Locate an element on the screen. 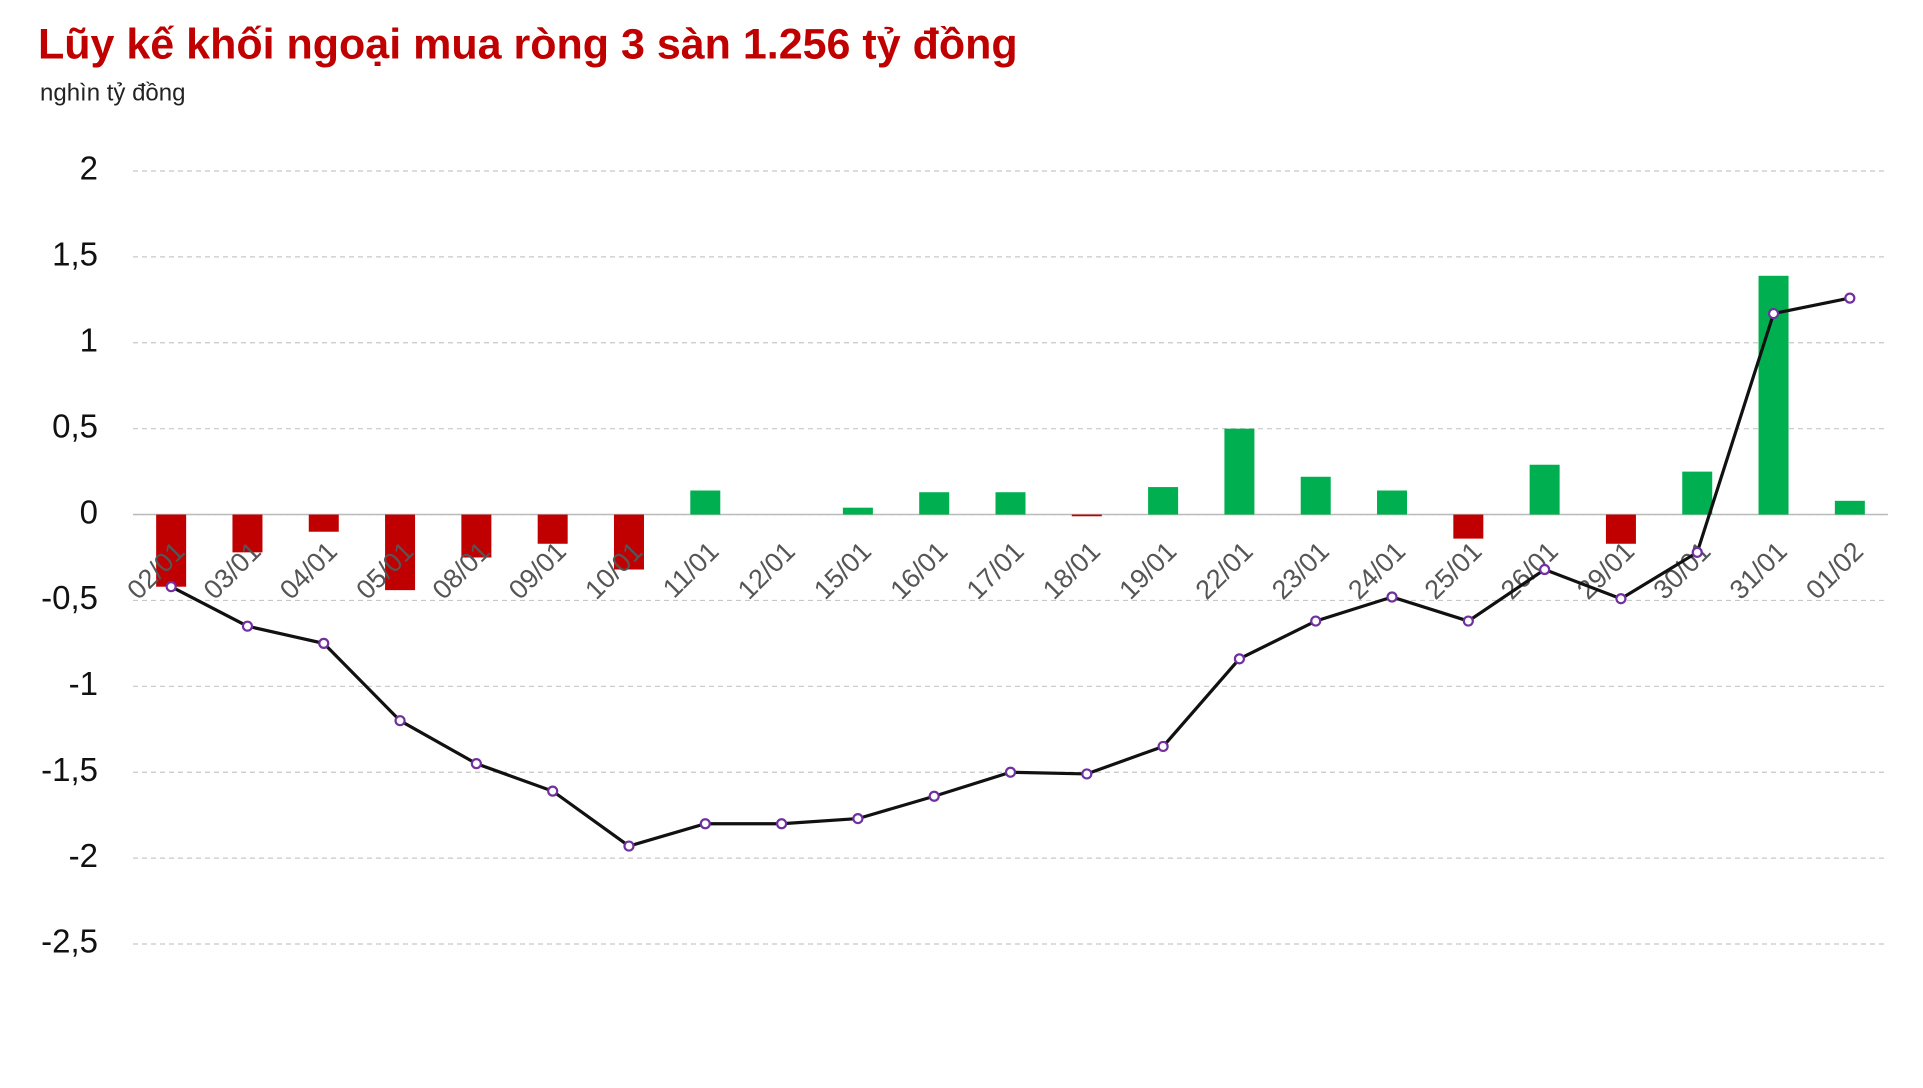  x-tick-label: 17/01 is located at coordinates (995, 570).